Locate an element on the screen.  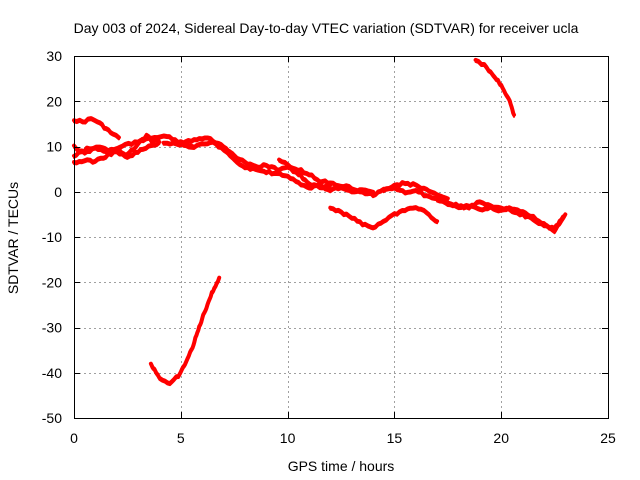
y-tick-label: -20 is located at coordinates (52, 282).